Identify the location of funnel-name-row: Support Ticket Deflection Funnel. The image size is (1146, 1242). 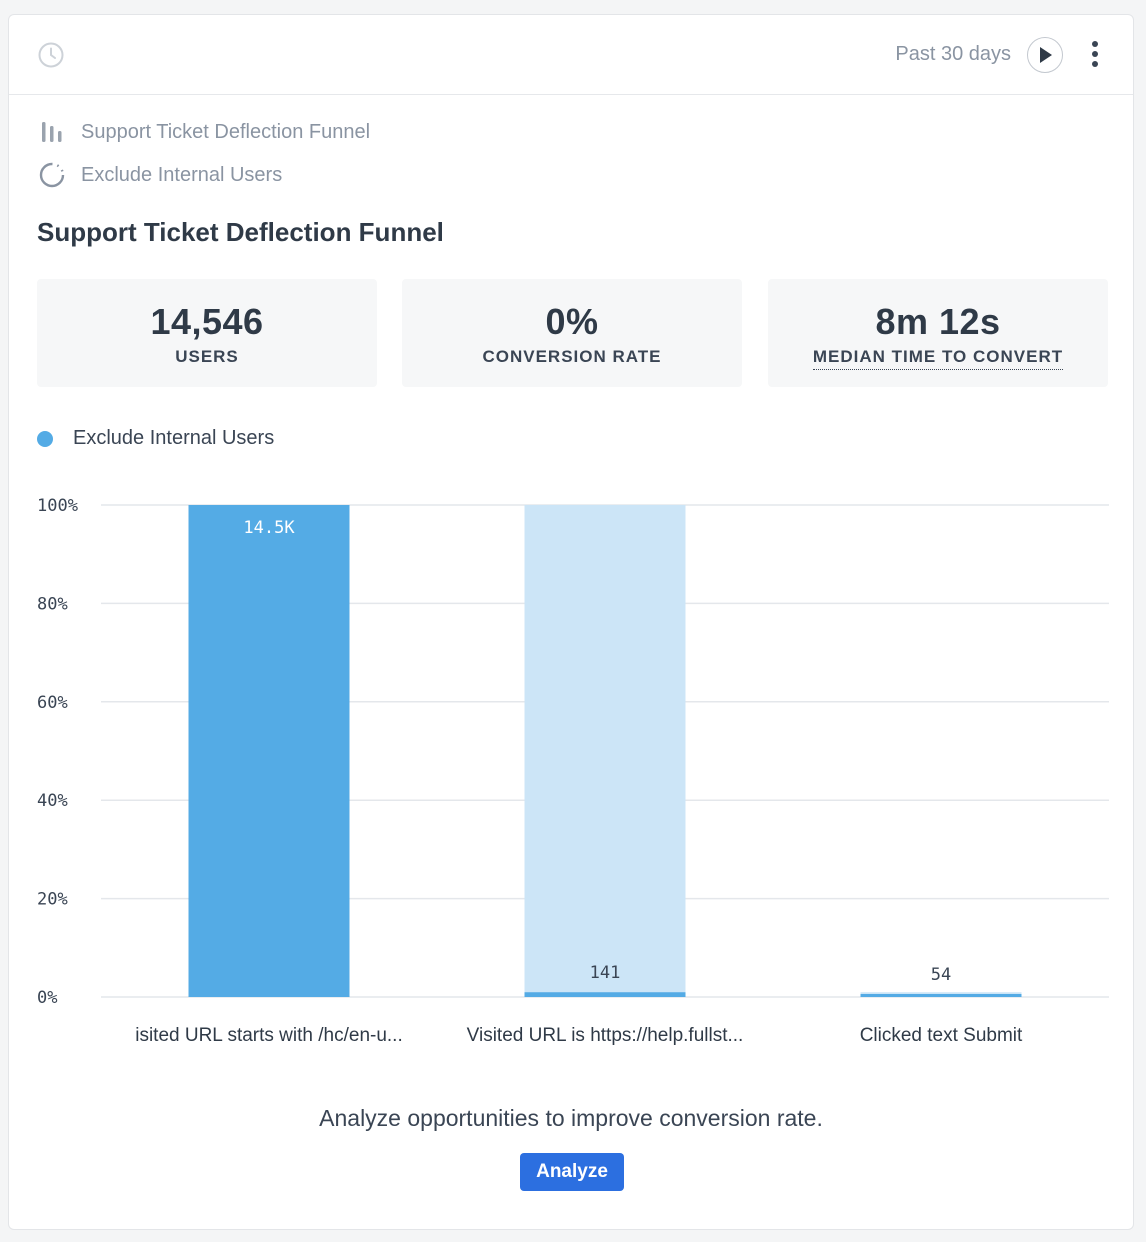
(203, 132).